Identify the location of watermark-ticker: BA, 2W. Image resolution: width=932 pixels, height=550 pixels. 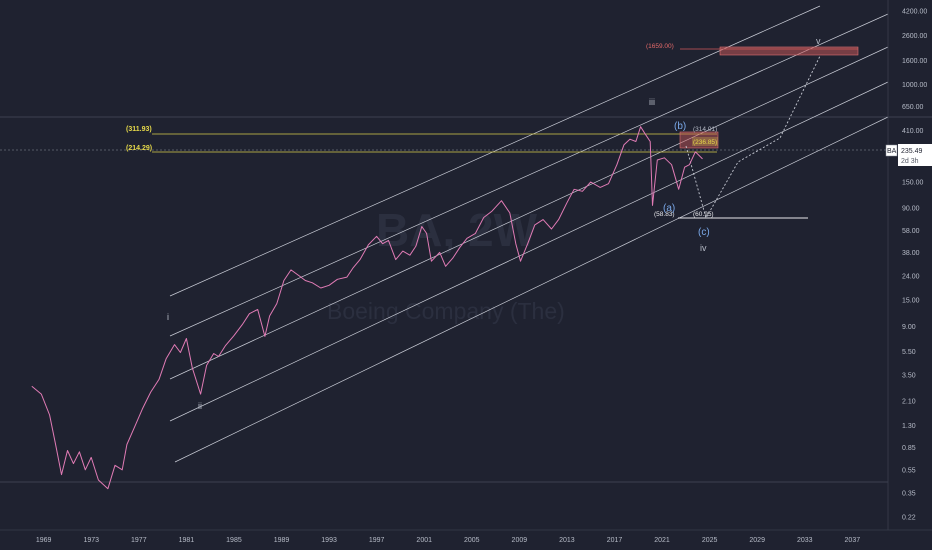
(457, 230).